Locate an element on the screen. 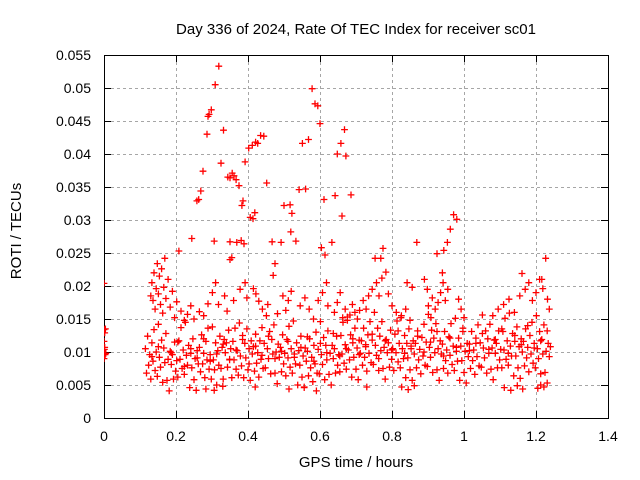 The height and width of the screenshot is (480, 640). y-tick-label: 0.02 is located at coordinates (77, 286).